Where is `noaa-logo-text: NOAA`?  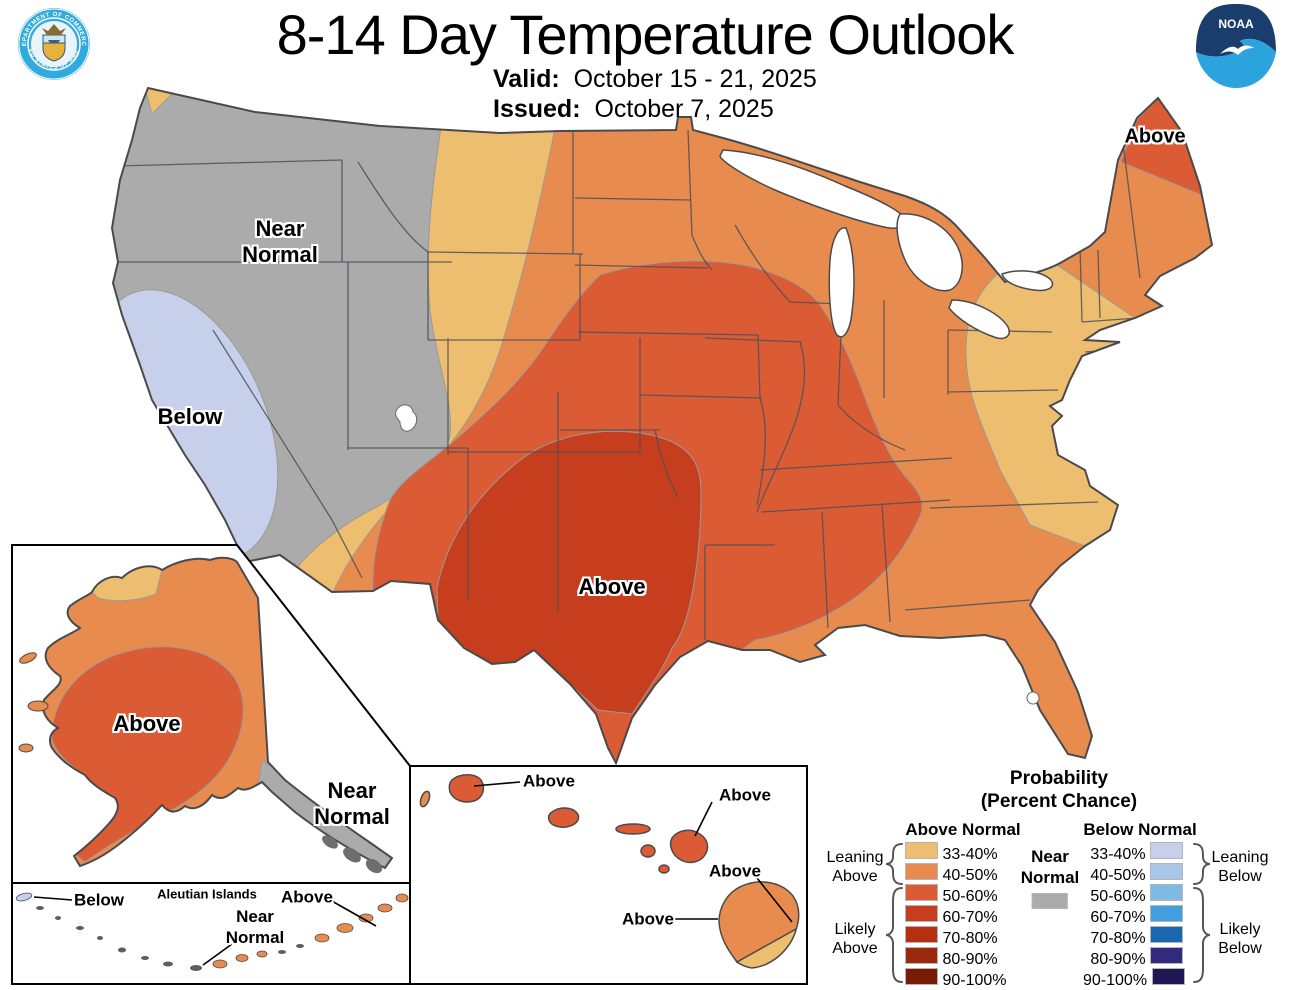 noaa-logo-text: NOAA is located at coordinates (1236, 24).